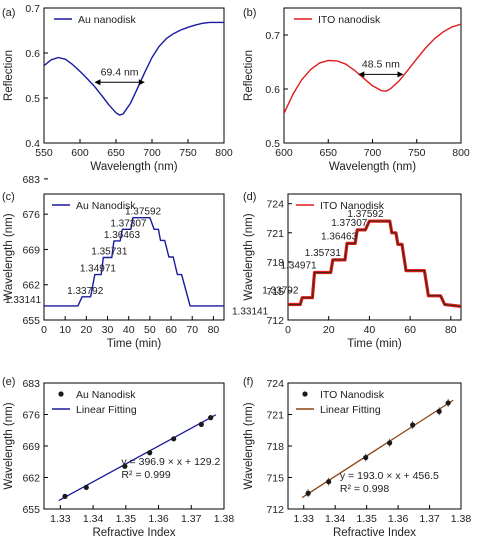 The height and width of the screenshot is (550, 477). Describe the element at coordinates (32, 9) in the screenshot. I see `y-tick-label: 0.7` at that location.